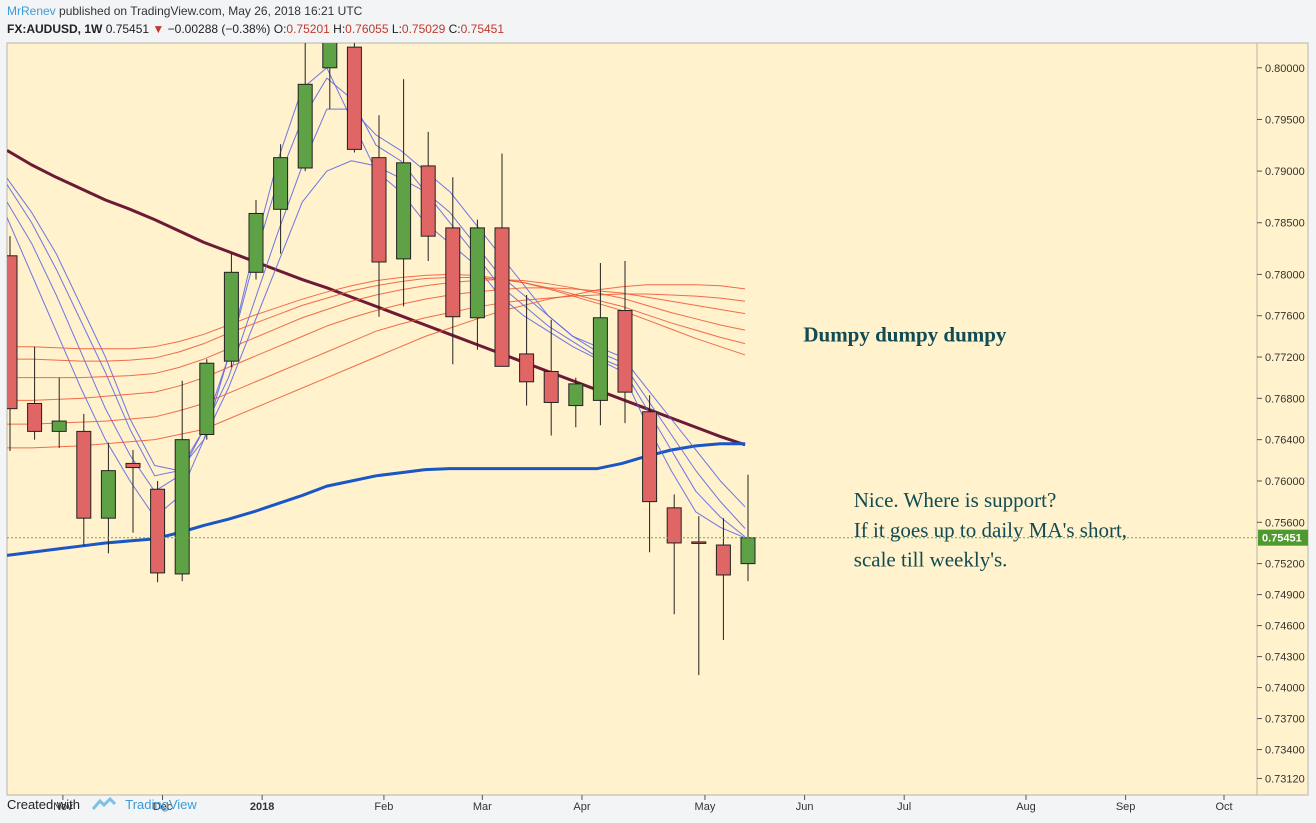 Image resolution: width=1316 pixels, height=823 pixels. Describe the element at coordinates (1285, 658) in the screenshot. I see `price-tick-label: 0.74300` at that location.